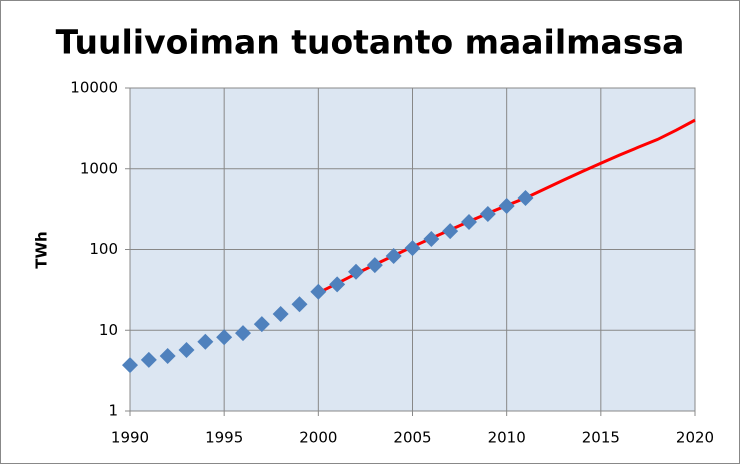  I want to click on x-tick-label: 2015, so click(601, 438).